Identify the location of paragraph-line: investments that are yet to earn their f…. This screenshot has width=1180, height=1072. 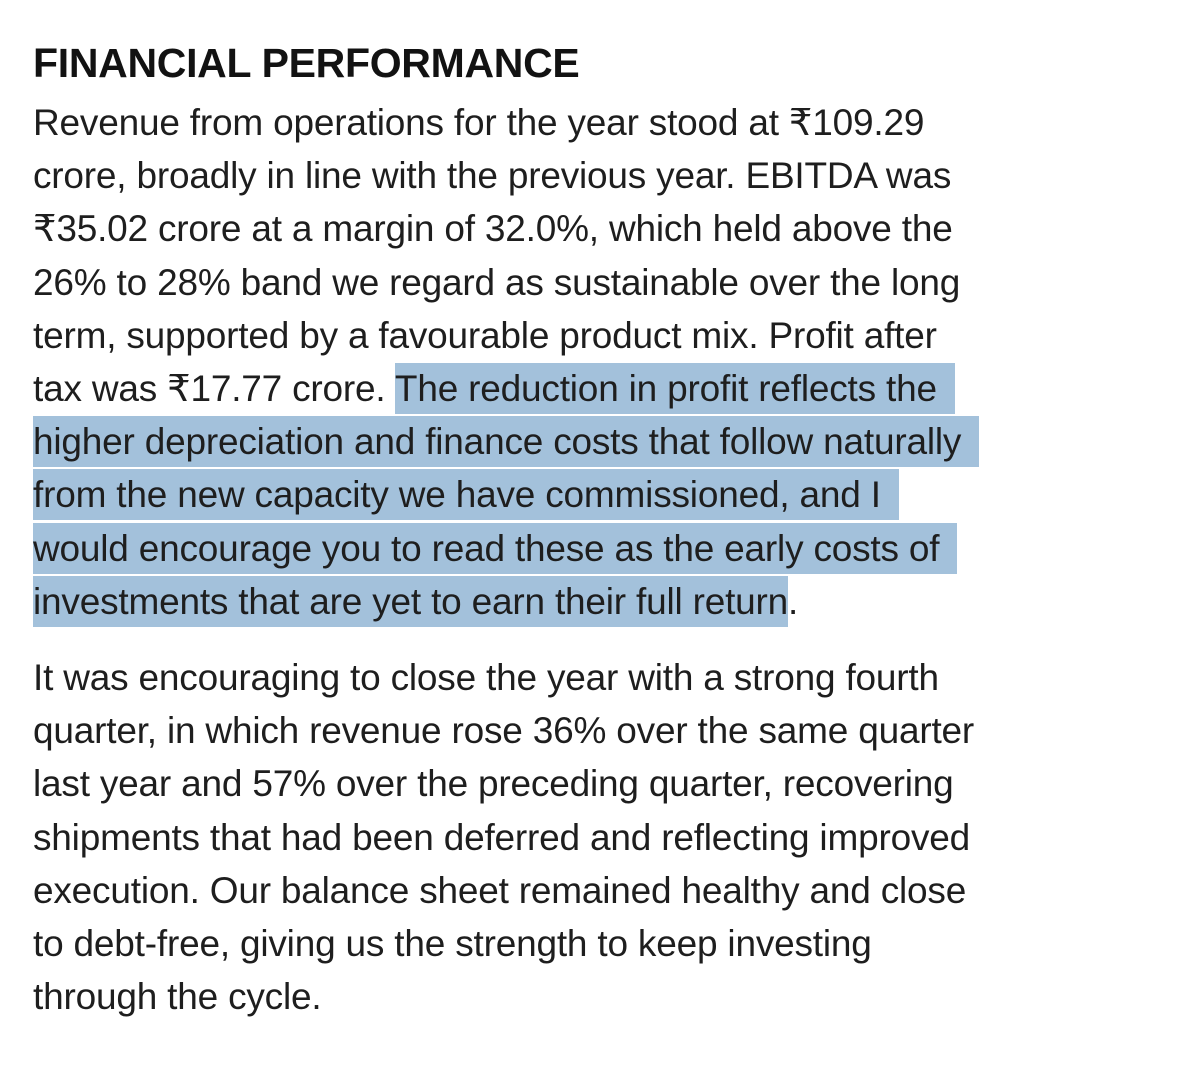
(588, 601).